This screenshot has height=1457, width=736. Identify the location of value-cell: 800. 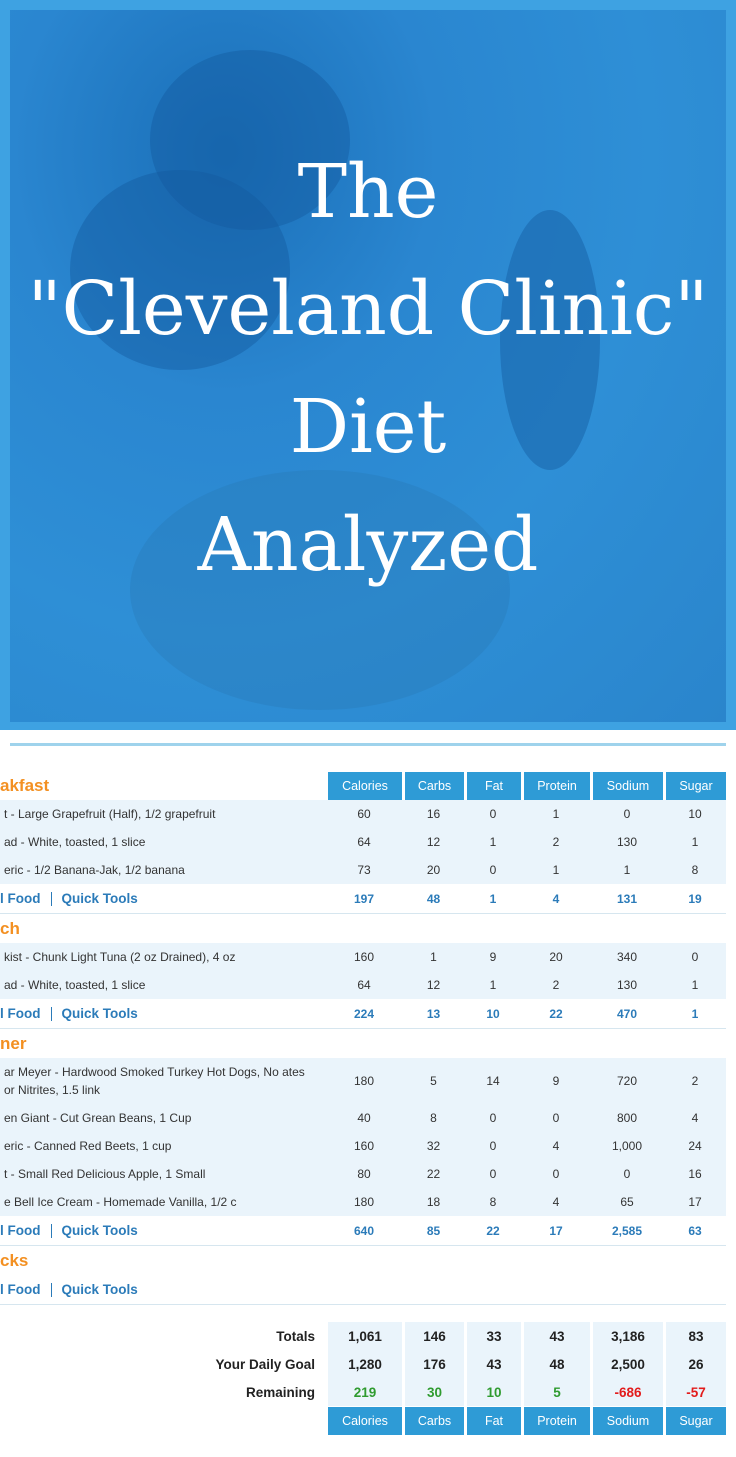
(627, 1118).